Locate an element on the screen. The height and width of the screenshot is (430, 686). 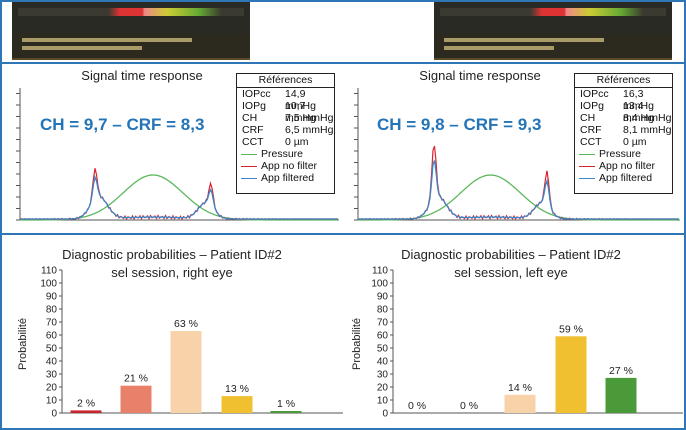
ref-row: CH 7,5 mmHg is located at coordinates (288, 118).